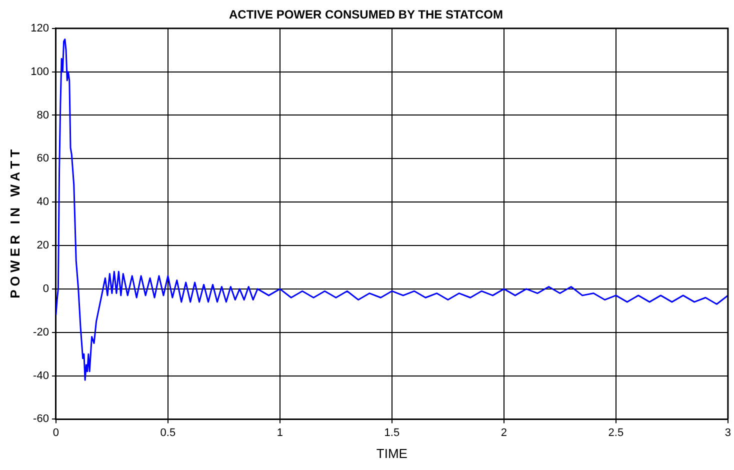 The width and height of the screenshot is (734, 470). What do you see at coordinates (56, 432) in the screenshot?
I see `x-tick-label: 0` at bounding box center [56, 432].